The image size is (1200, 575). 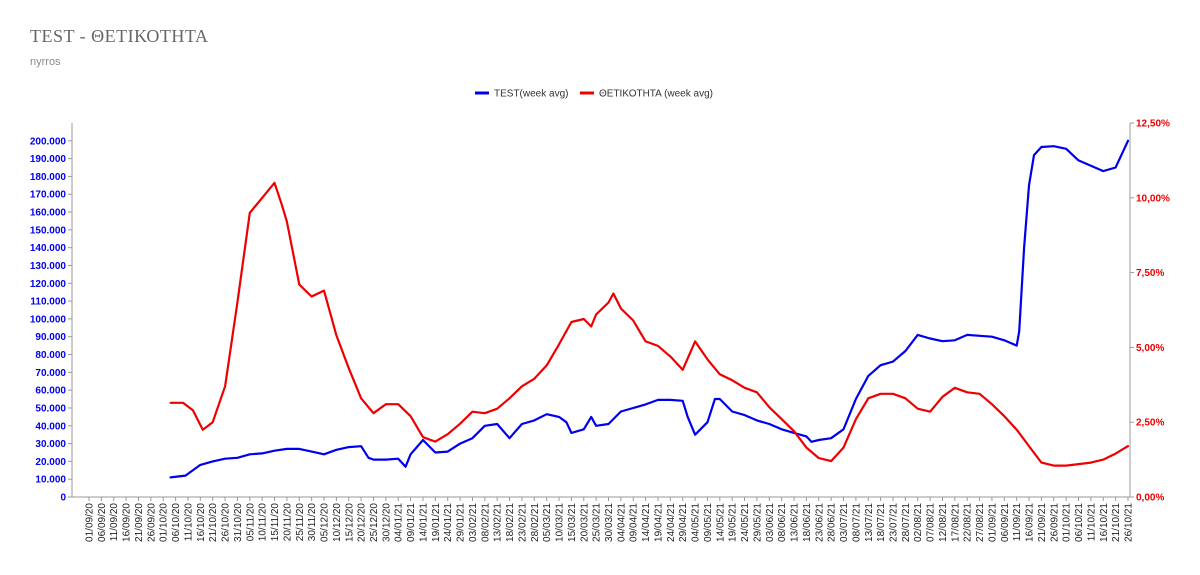 What do you see at coordinates (48, 266) in the screenshot?
I see `left-tick-label: 130.000` at bounding box center [48, 266].